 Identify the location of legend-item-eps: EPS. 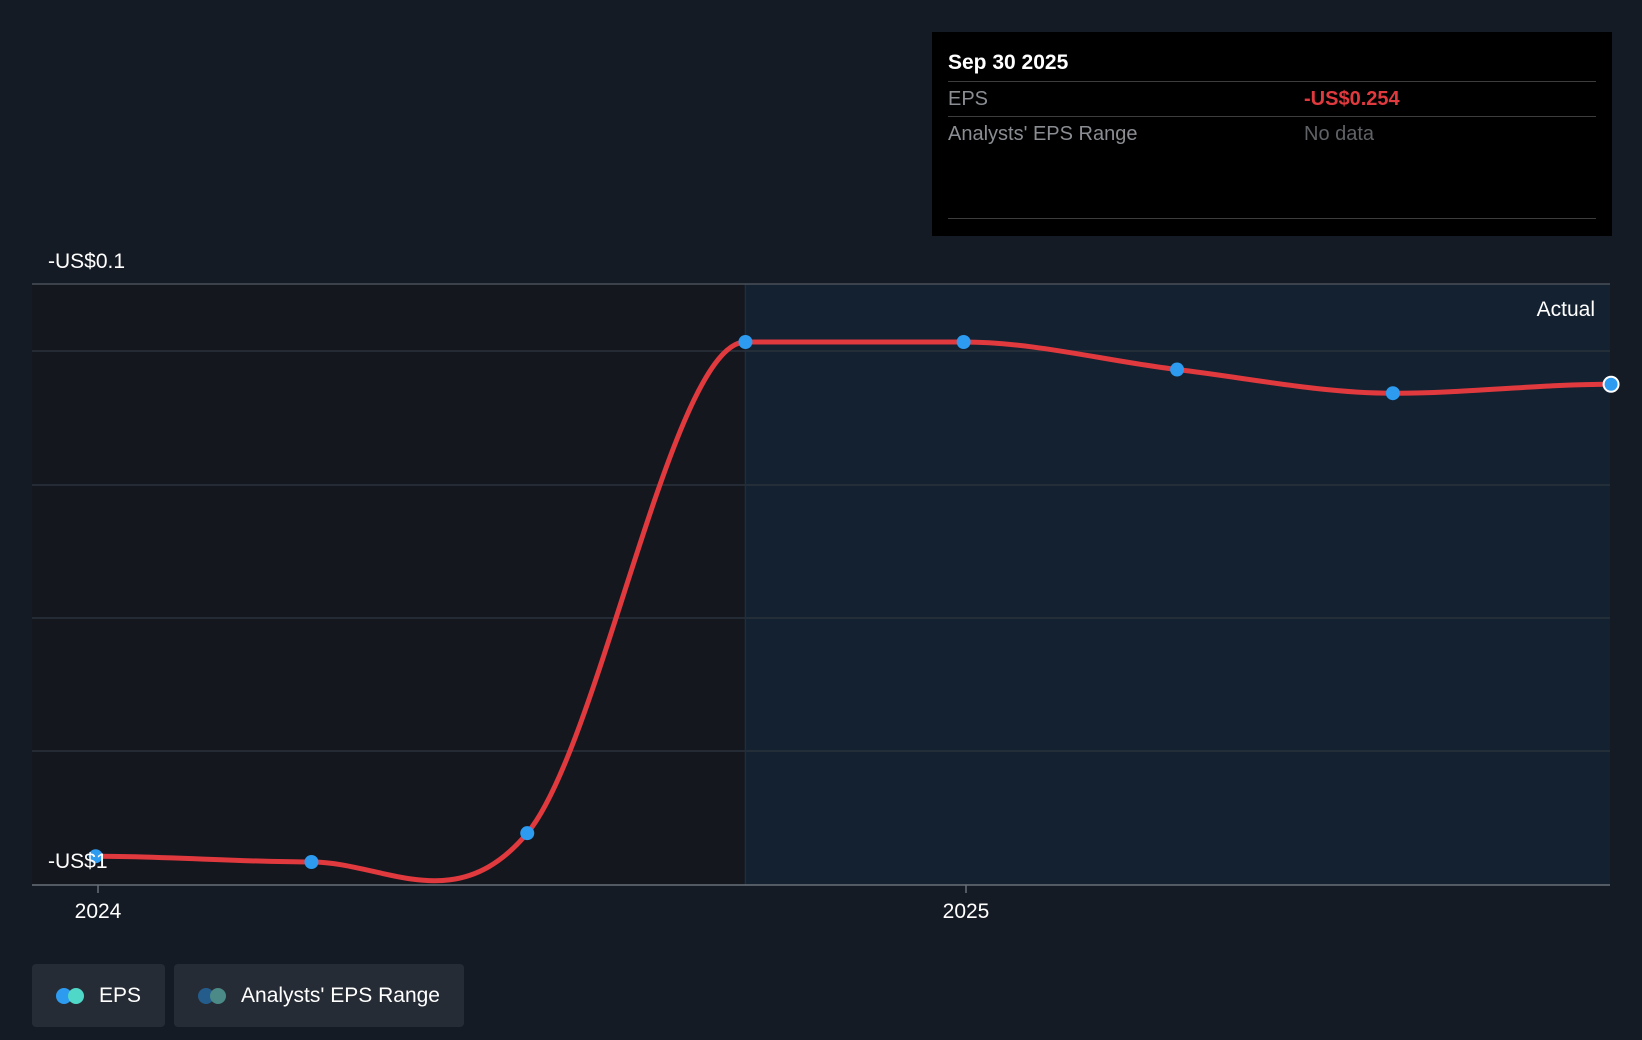
(99, 995).